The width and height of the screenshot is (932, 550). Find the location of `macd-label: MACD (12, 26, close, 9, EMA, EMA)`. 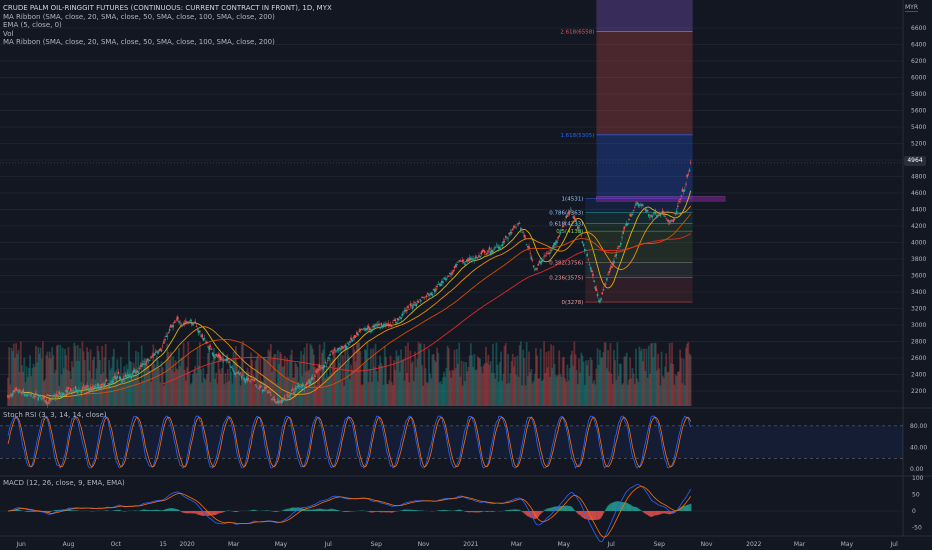

macd-label: MACD (12, 26, close, 9, EMA, EMA) is located at coordinates (64, 483).